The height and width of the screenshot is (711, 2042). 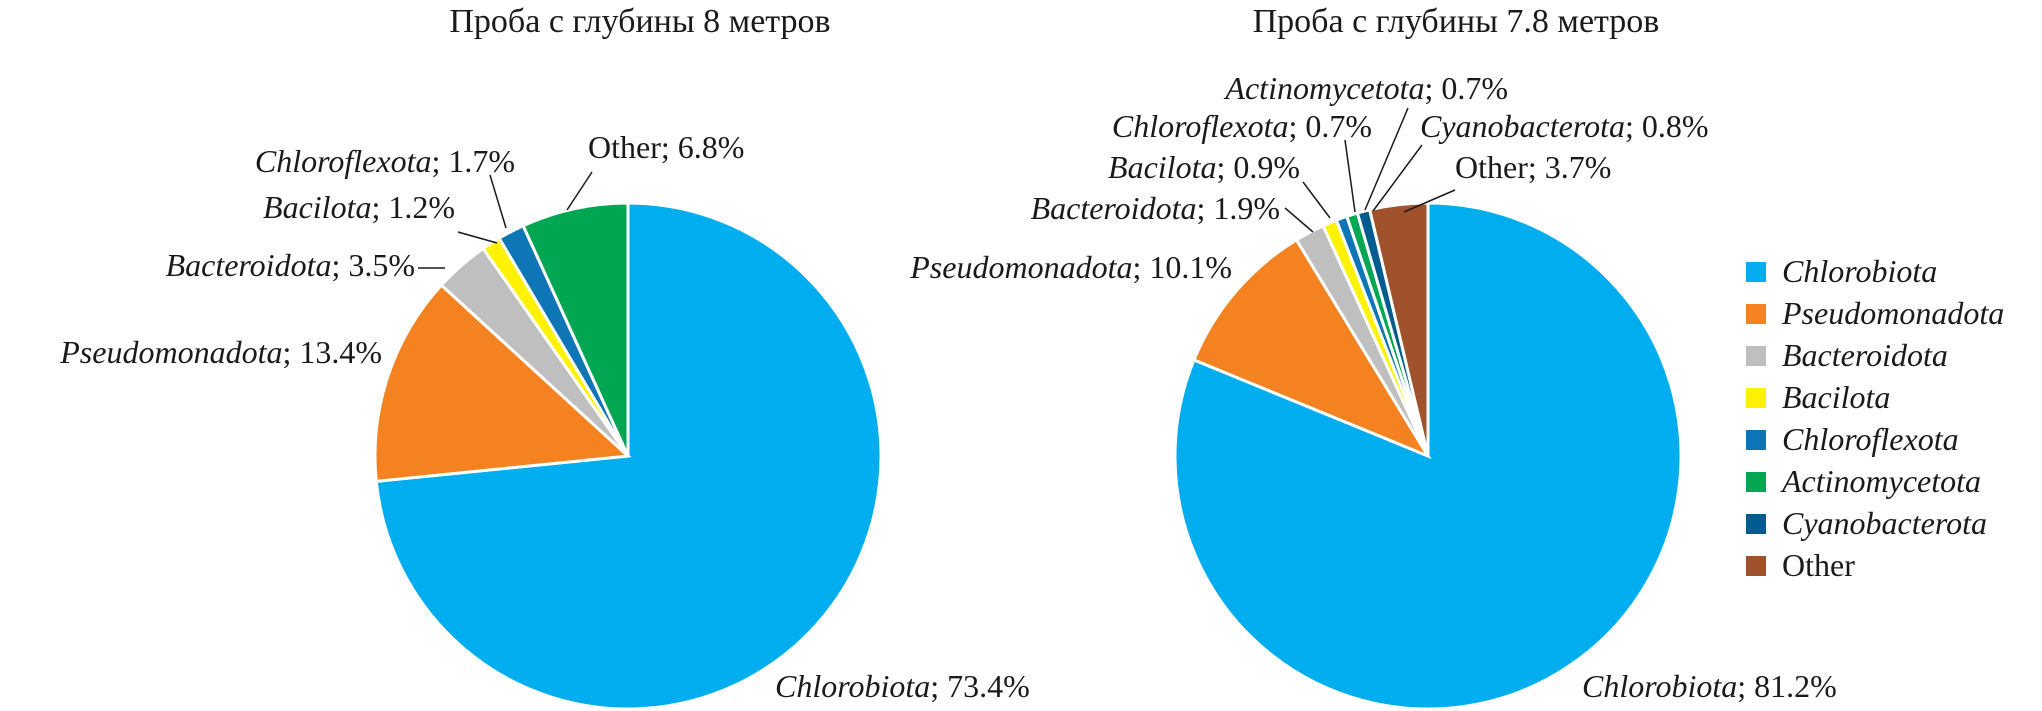 What do you see at coordinates (579, 191) in the screenshot?
I see `chart-1-leader-other` at bounding box center [579, 191].